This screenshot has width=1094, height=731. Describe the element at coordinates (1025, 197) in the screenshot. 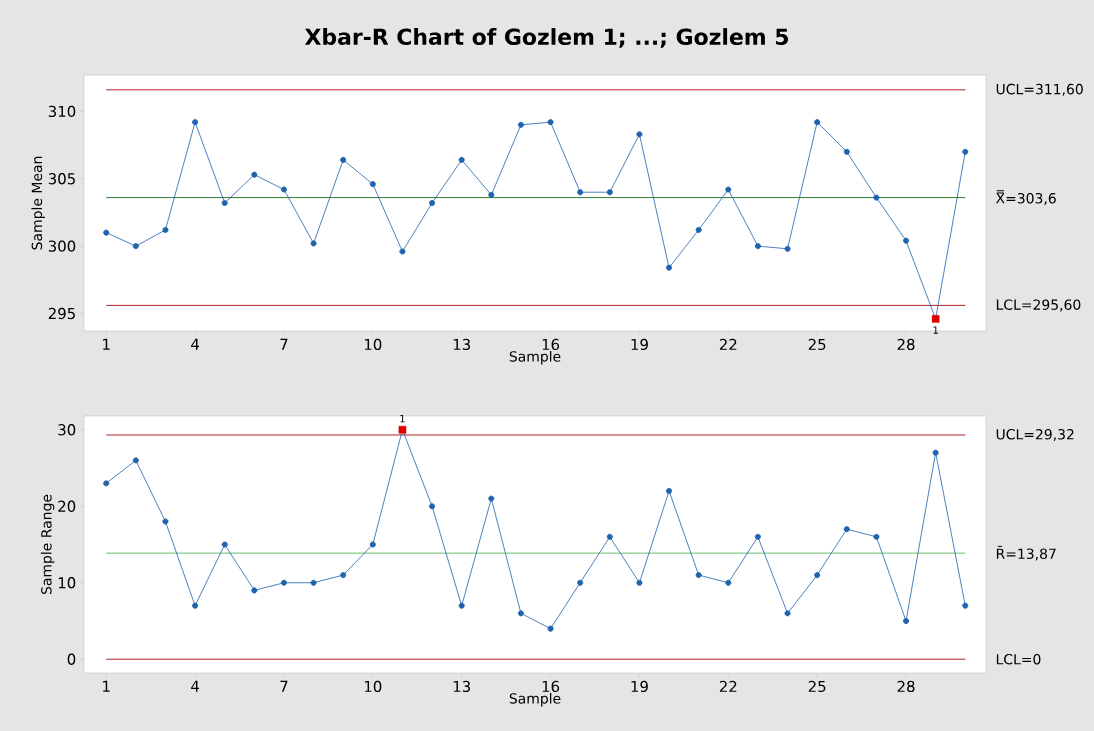

I see `ref-line-label: X̿=303,6` at that location.